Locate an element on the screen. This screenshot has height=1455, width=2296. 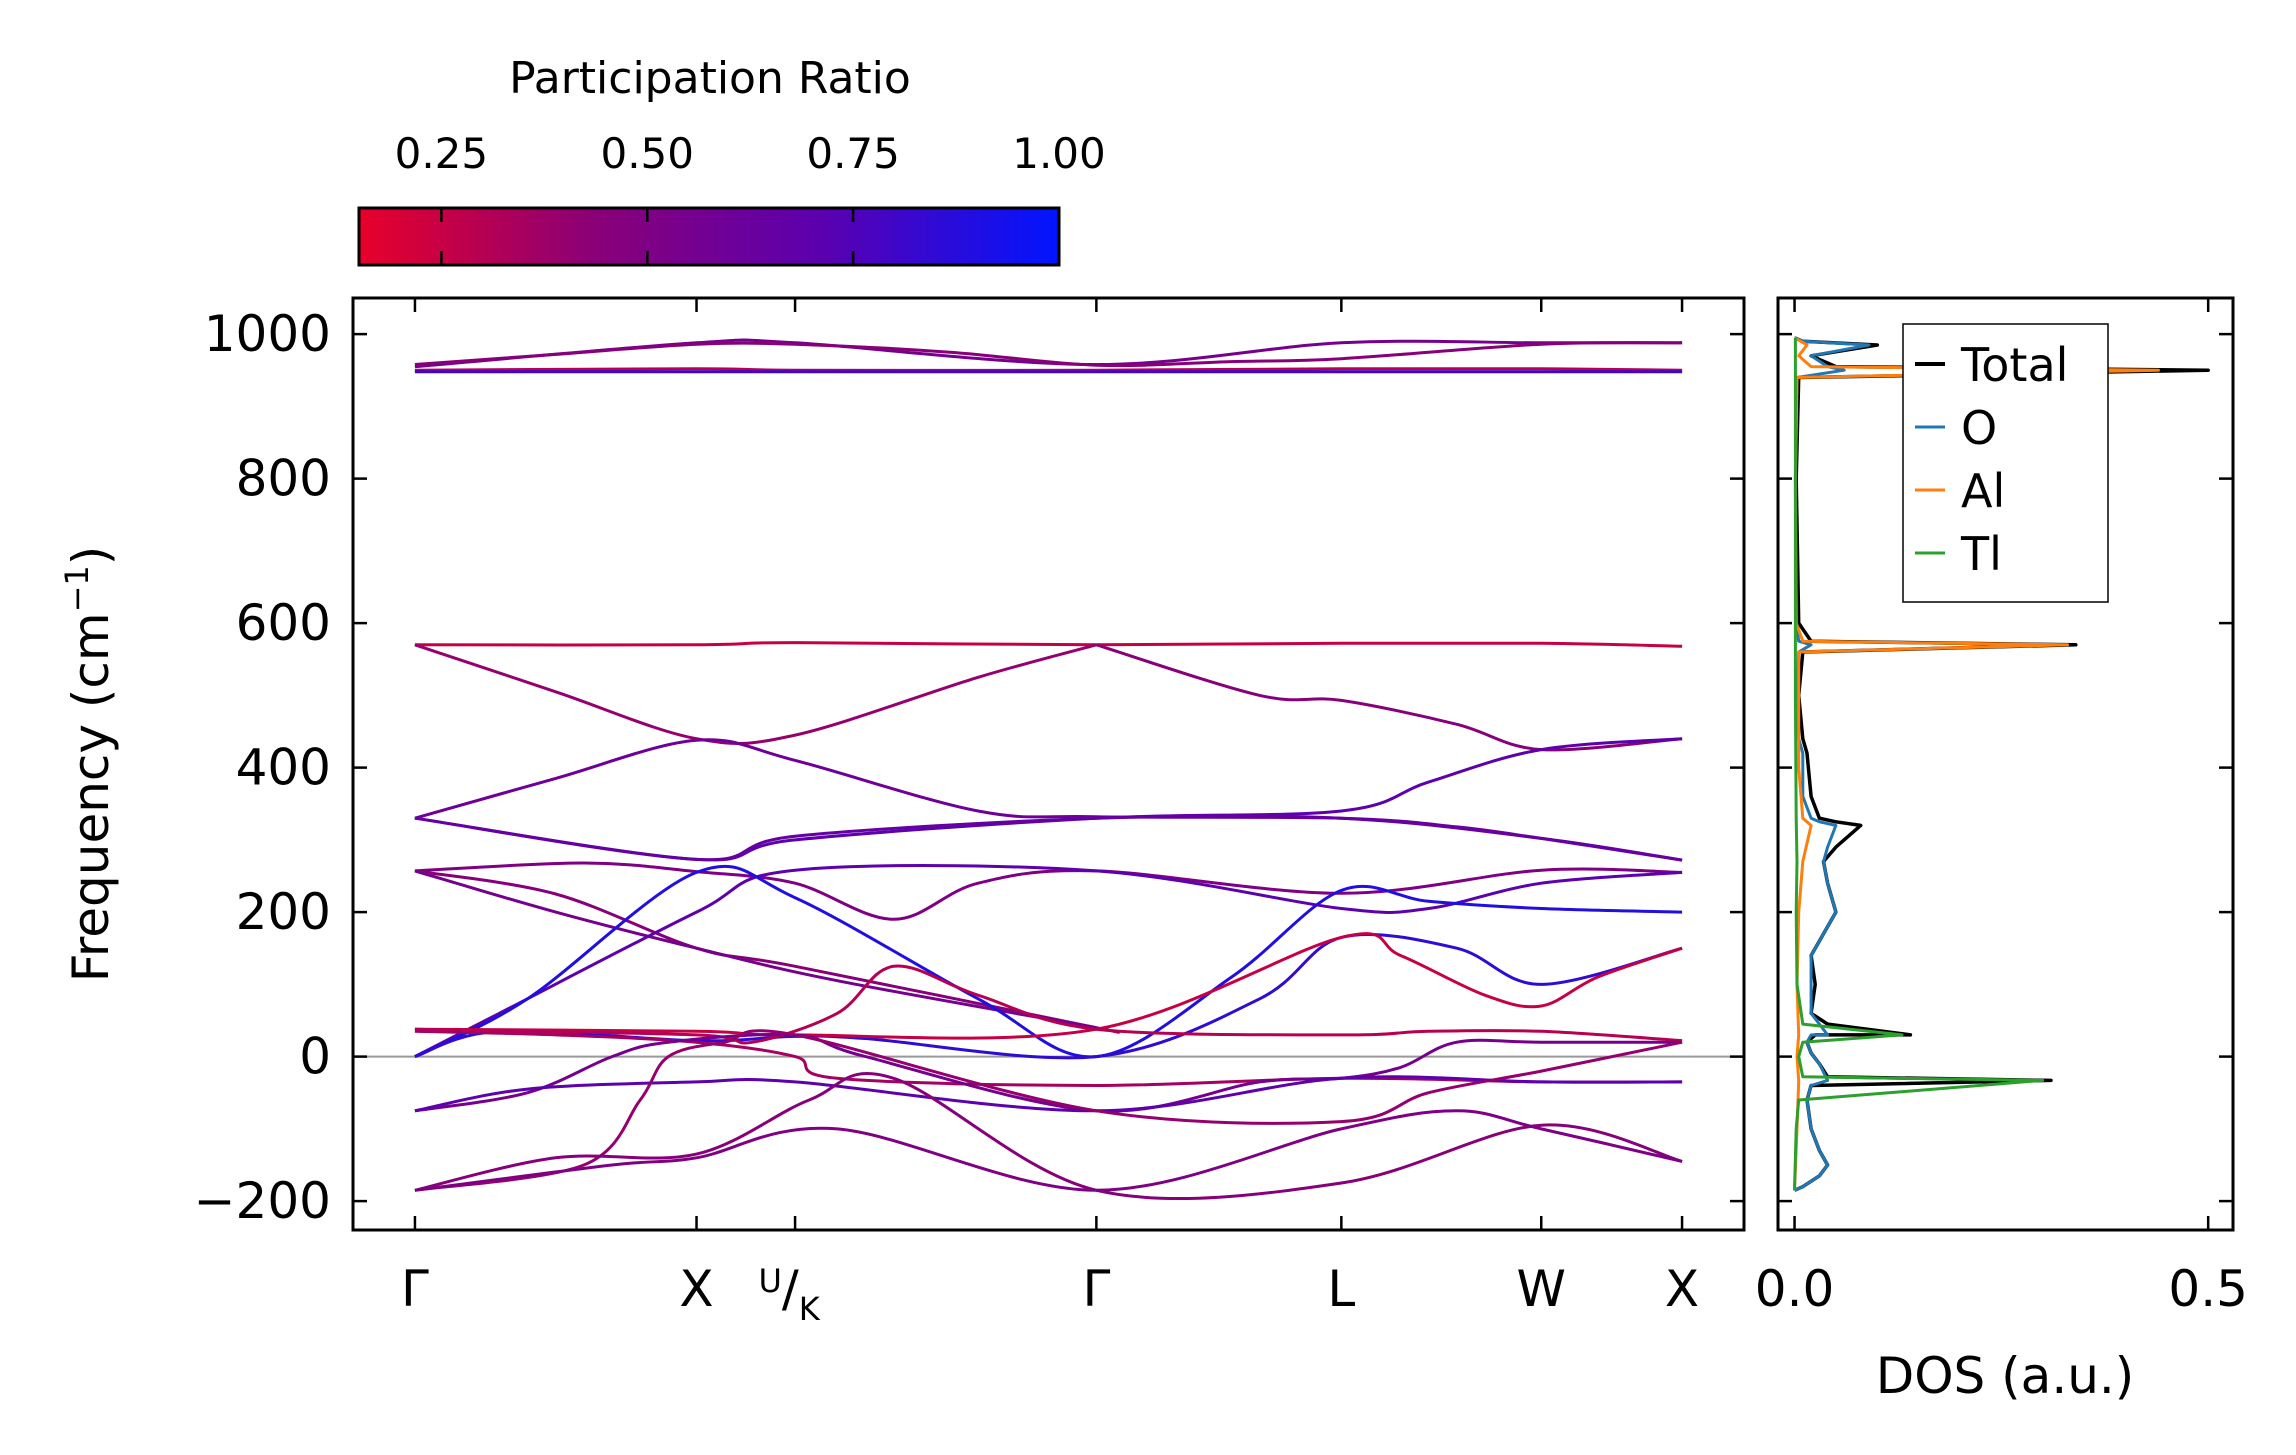
y-tick-label: 600 is located at coordinates (283, 623).